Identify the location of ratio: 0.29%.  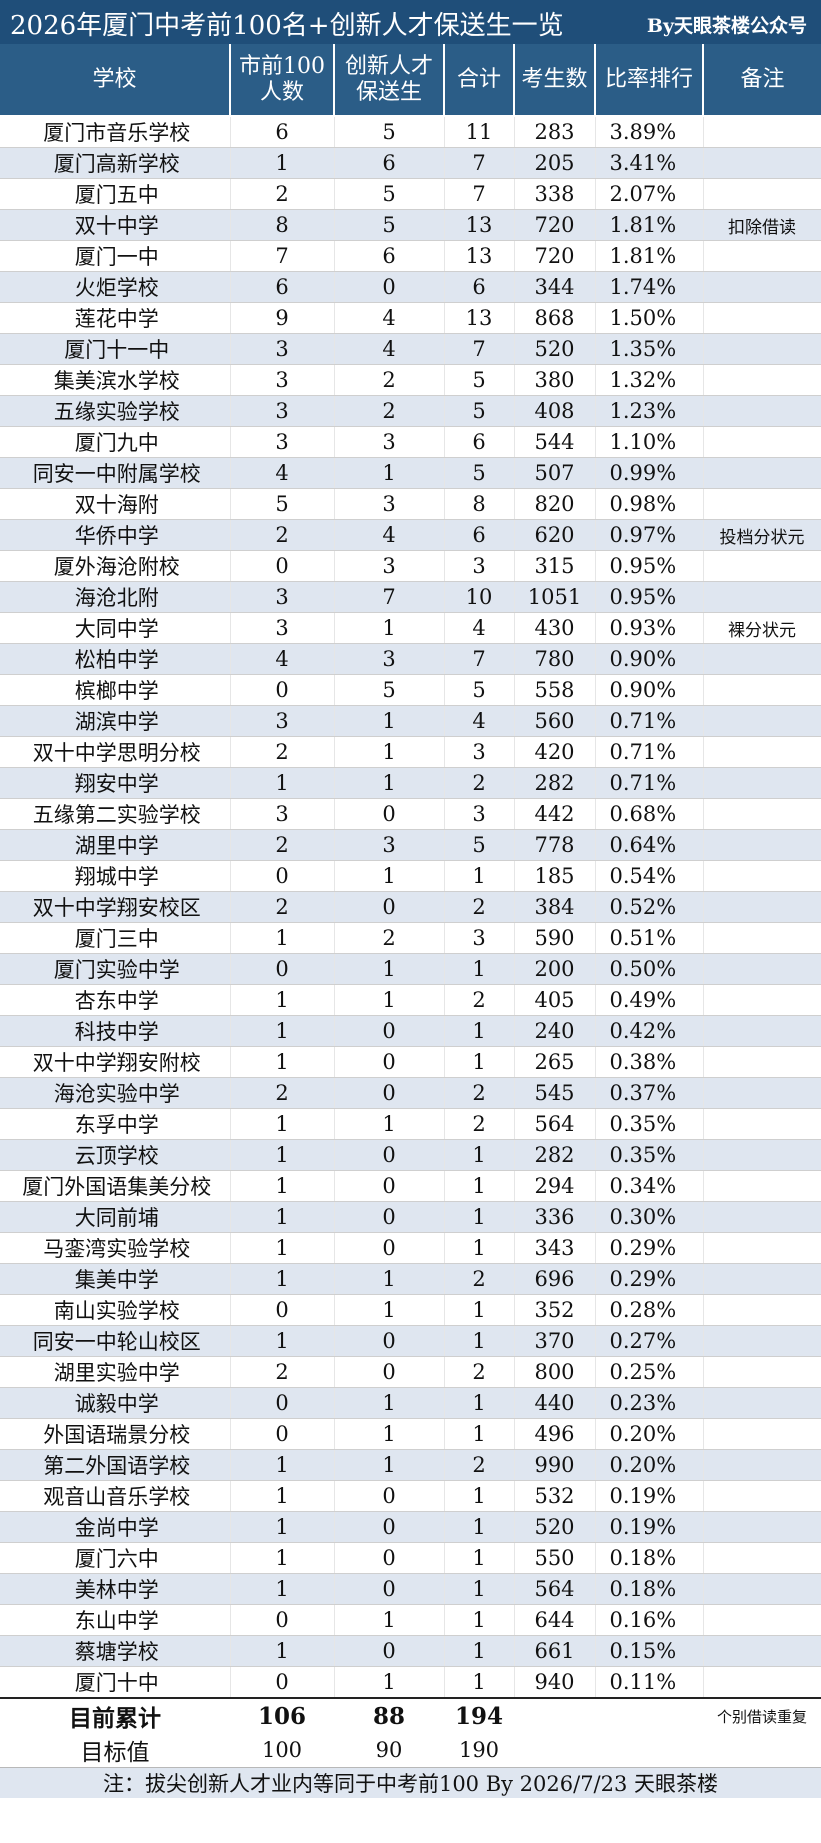
(649, 1248).